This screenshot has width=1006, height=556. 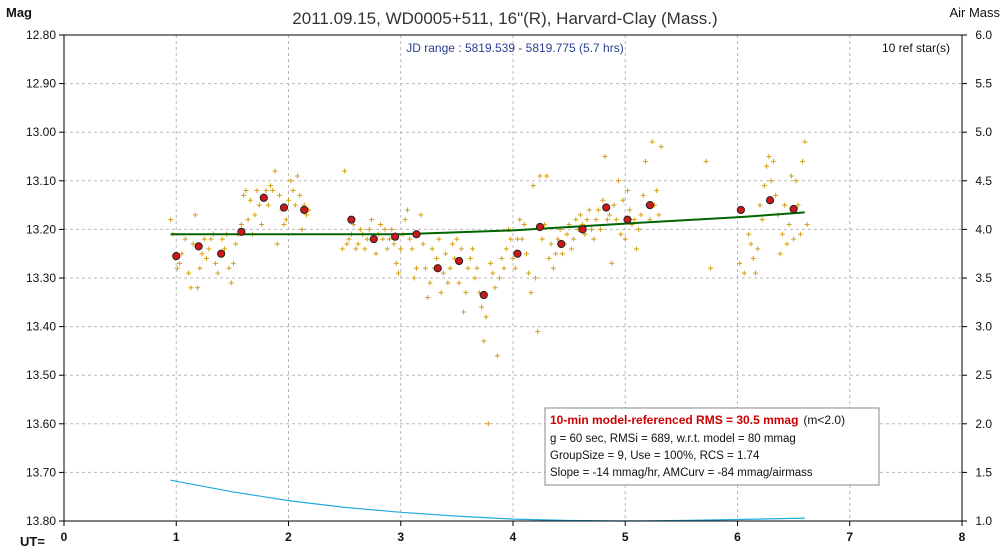 What do you see at coordinates (485, 246) in the screenshot?
I see `binned-points-layer` at bounding box center [485, 246].